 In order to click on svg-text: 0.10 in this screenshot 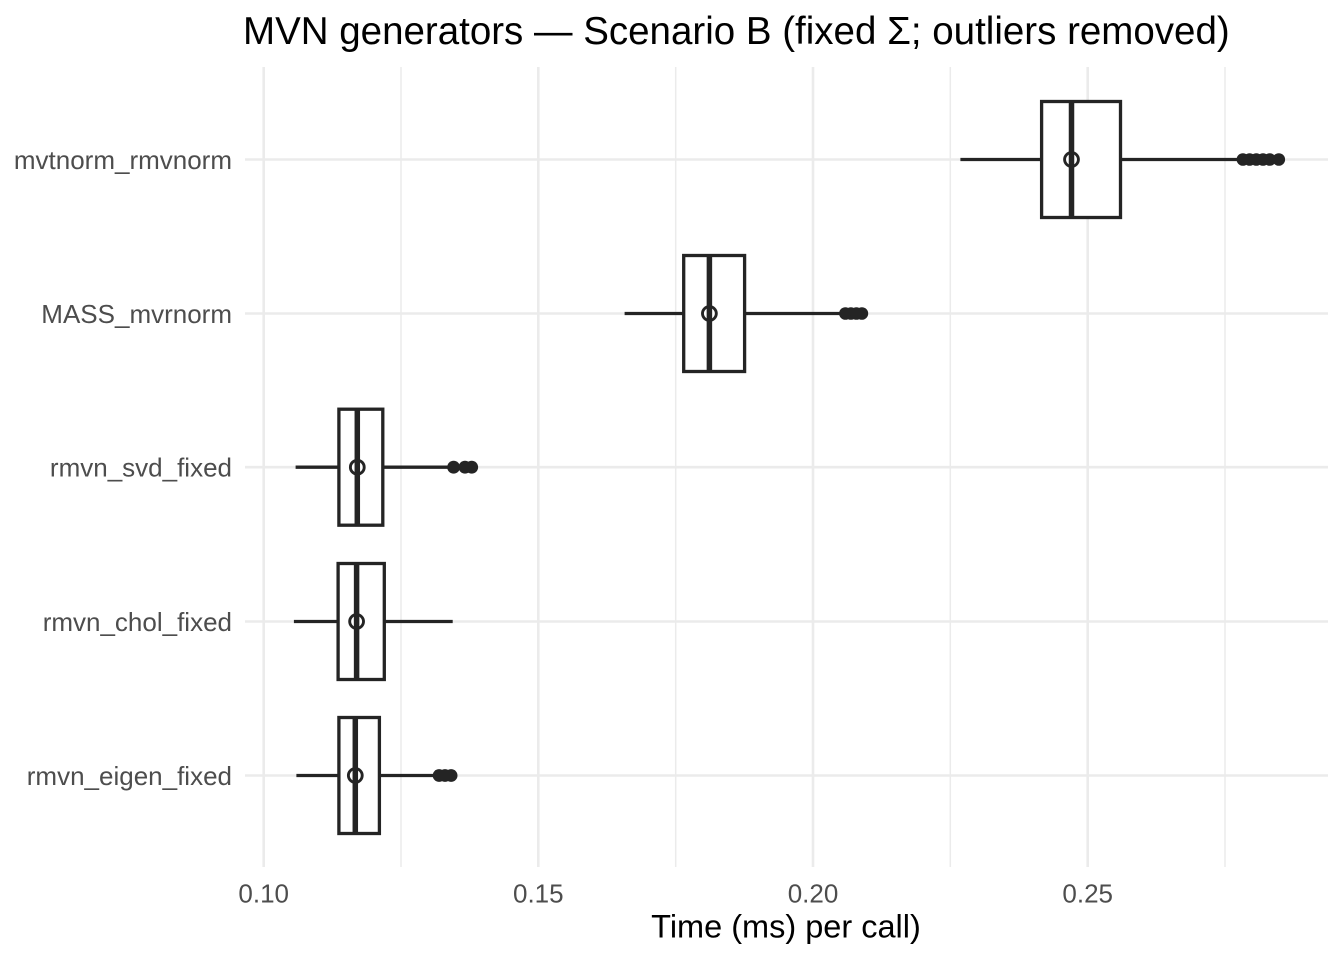, I will do `click(263, 893)`.